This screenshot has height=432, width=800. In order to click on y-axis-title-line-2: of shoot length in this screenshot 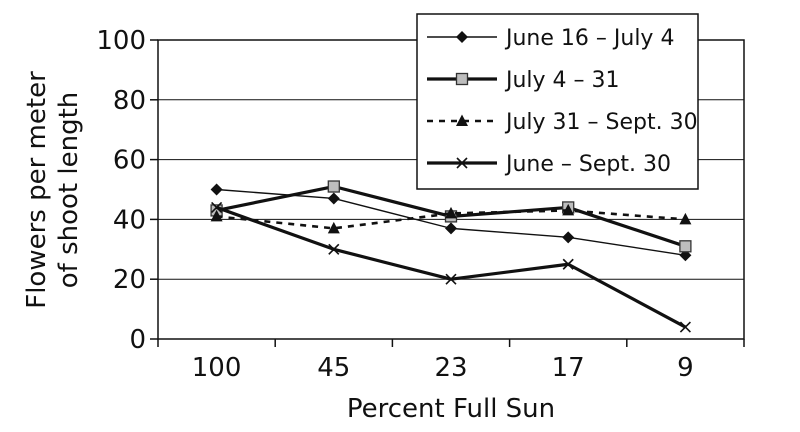, I will do `click(69, 190)`.